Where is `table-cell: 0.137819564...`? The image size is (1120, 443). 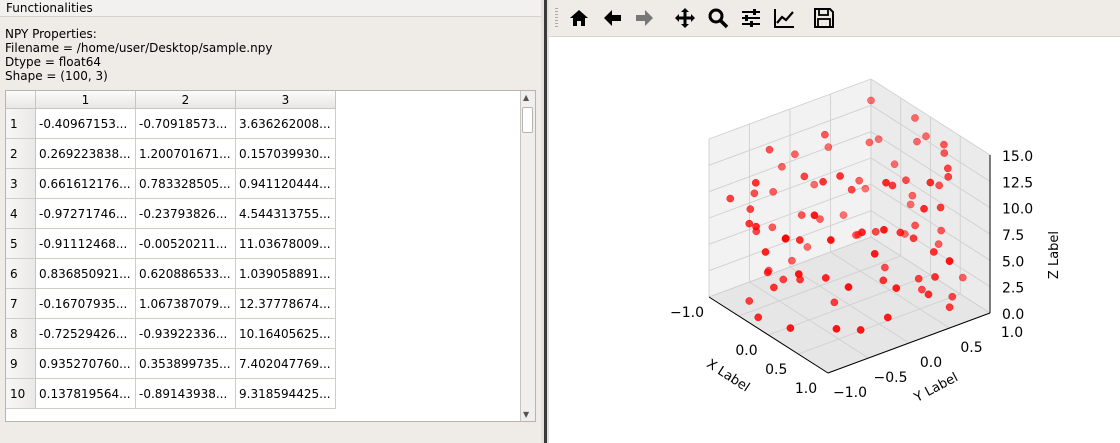
table-cell: 0.137819564... is located at coordinates (86, 394).